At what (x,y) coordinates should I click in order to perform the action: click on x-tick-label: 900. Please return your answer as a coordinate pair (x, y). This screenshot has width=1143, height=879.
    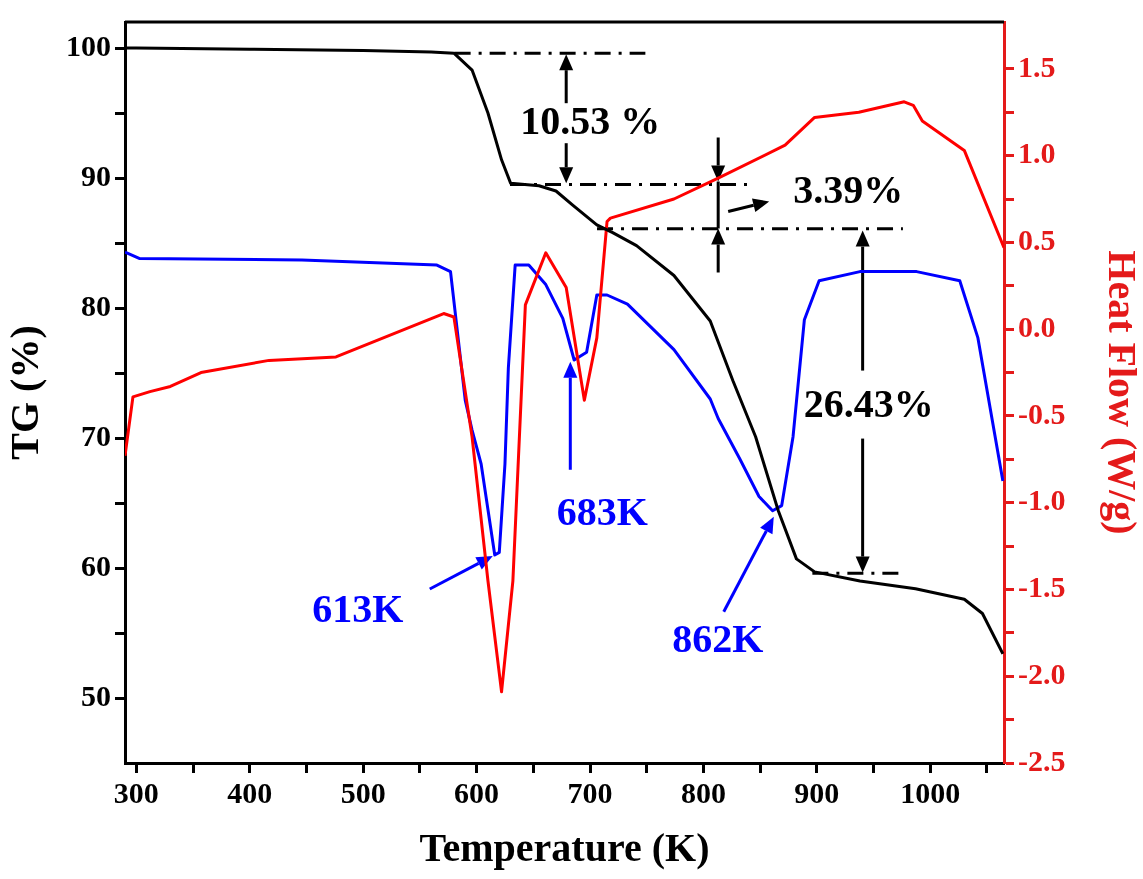
    Looking at the image, I should click on (817, 792).